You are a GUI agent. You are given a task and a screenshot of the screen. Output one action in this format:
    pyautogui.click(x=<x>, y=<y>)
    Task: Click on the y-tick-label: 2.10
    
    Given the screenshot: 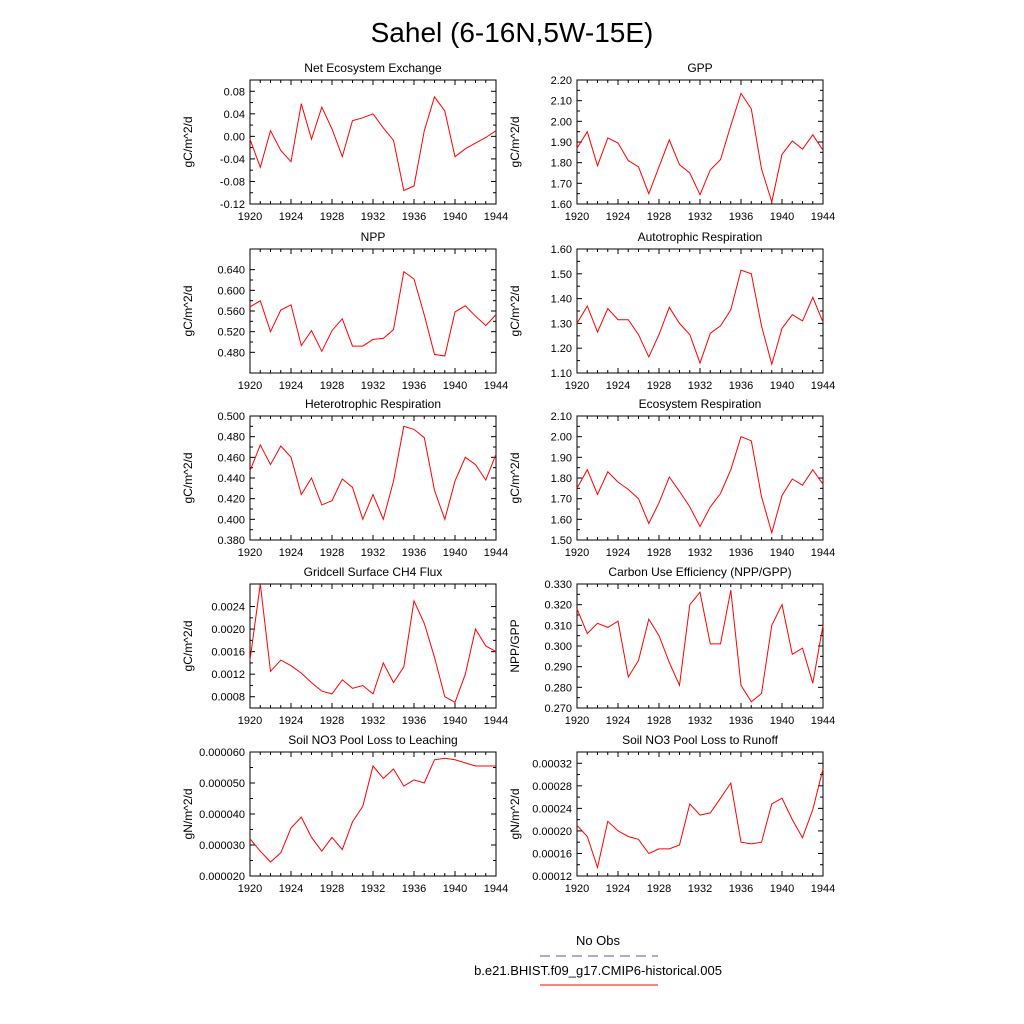 What is the action you would take?
    pyautogui.click(x=561, y=102)
    